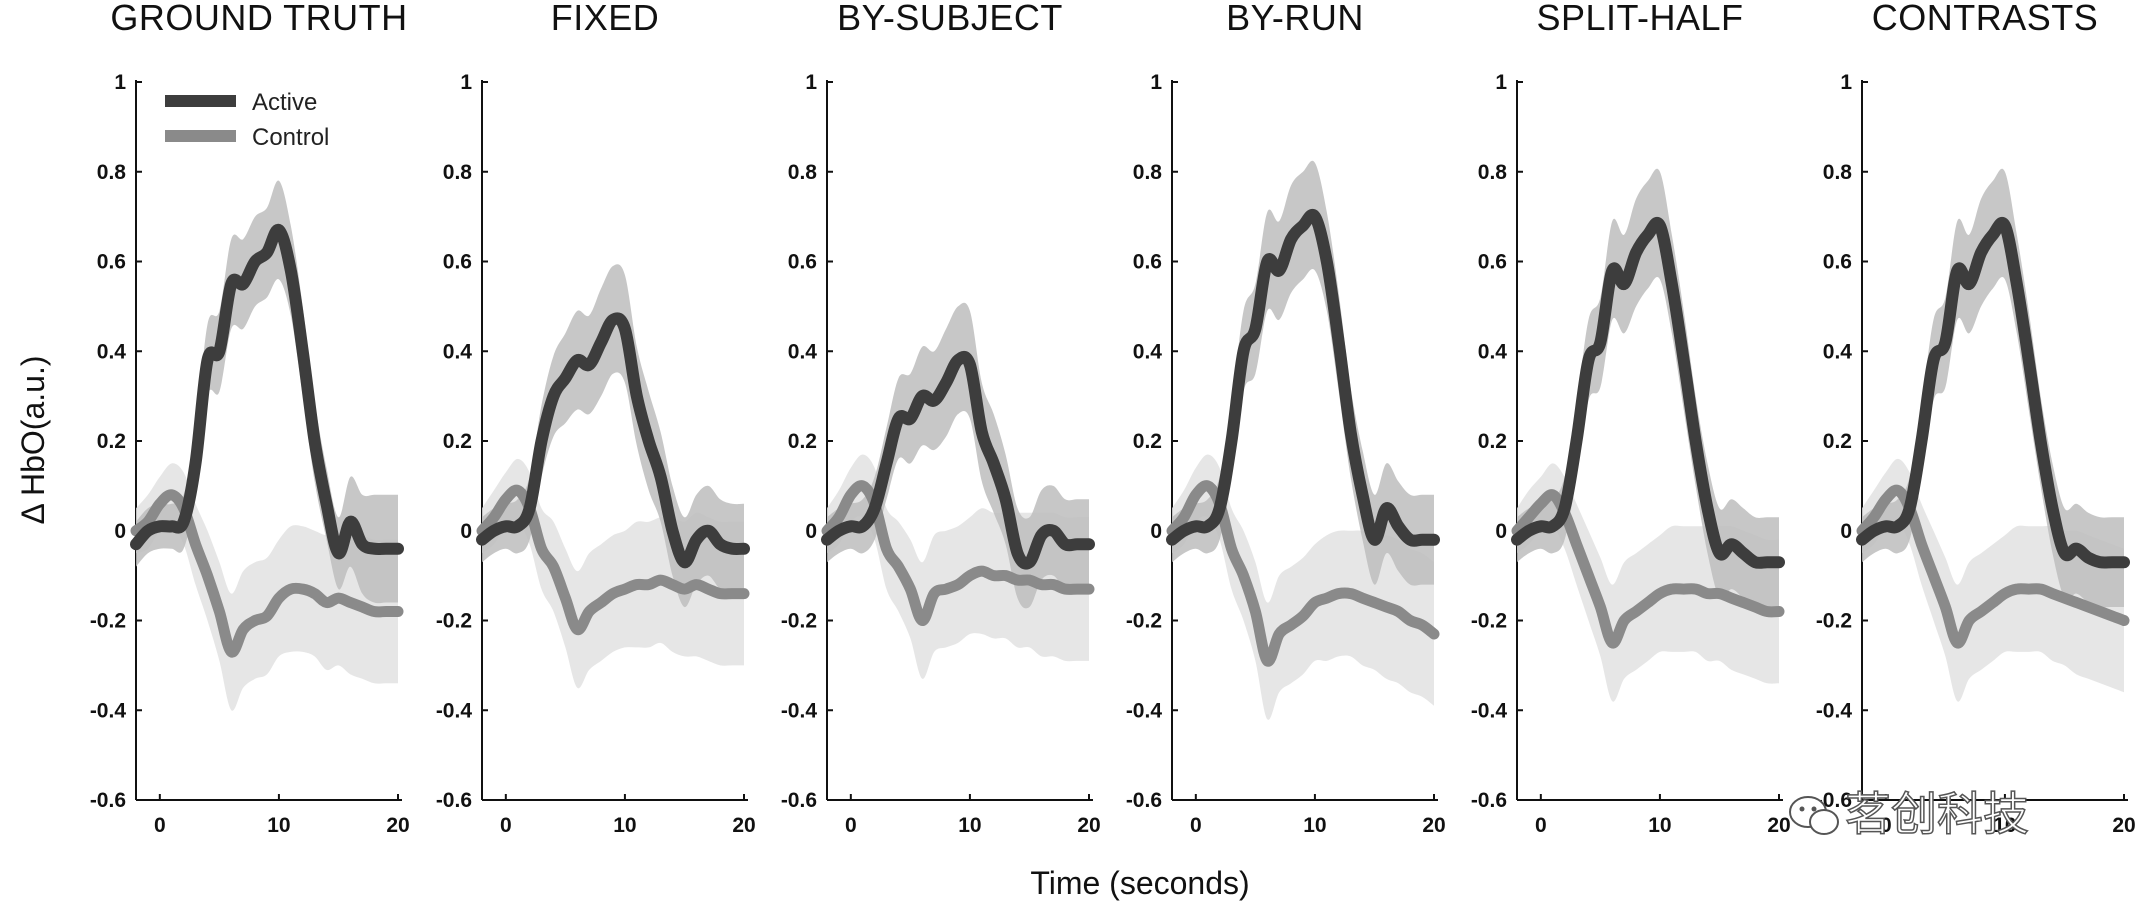  I want to click on panel-title: BY-RUN, so click(1295, 19).